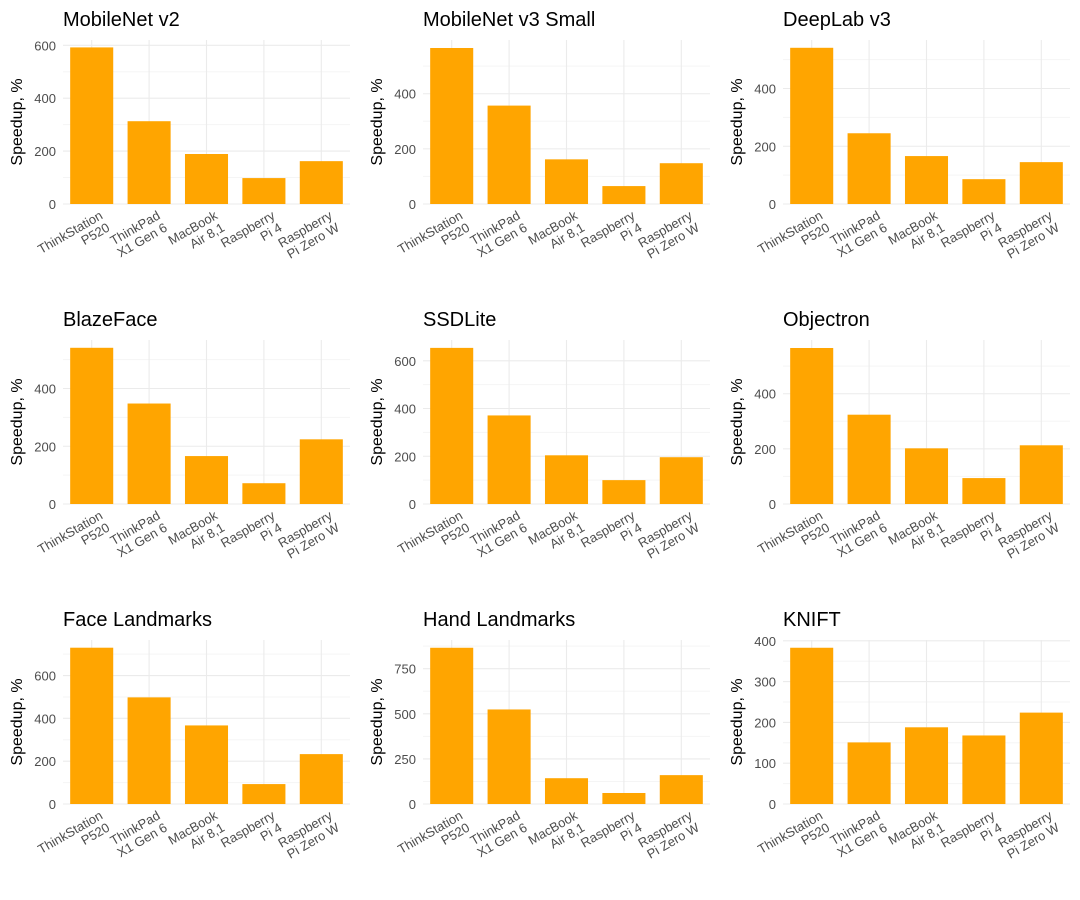 The width and height of the screenshot is (1080, 900). Describe the element at coordinates (812, 620) in the screenshot. I see `chart-title: KNIFT` at that location.